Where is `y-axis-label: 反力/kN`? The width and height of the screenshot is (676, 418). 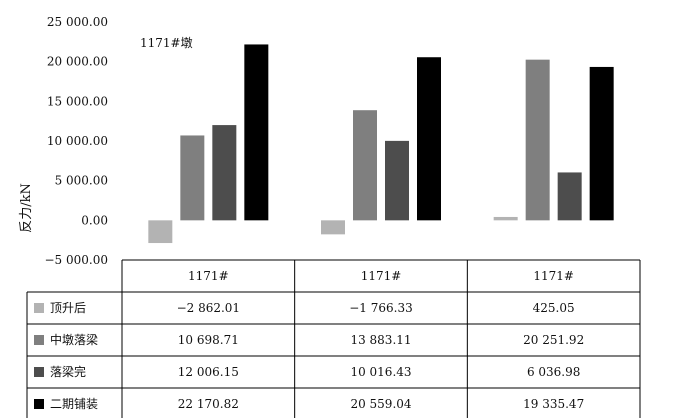 y-axis-label: 反力/kN is located at coordinates (26, 208).